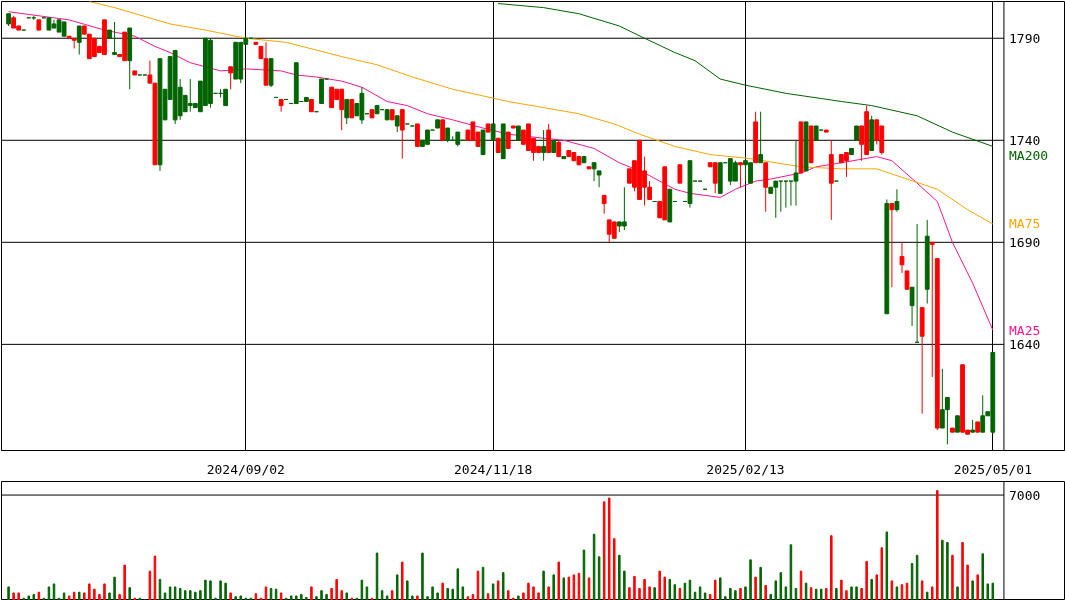  What do you see at coordinates (1024, 344) in the screenshot?
I see `y-tick-label: 1640` at bounding box center [1024, 344].